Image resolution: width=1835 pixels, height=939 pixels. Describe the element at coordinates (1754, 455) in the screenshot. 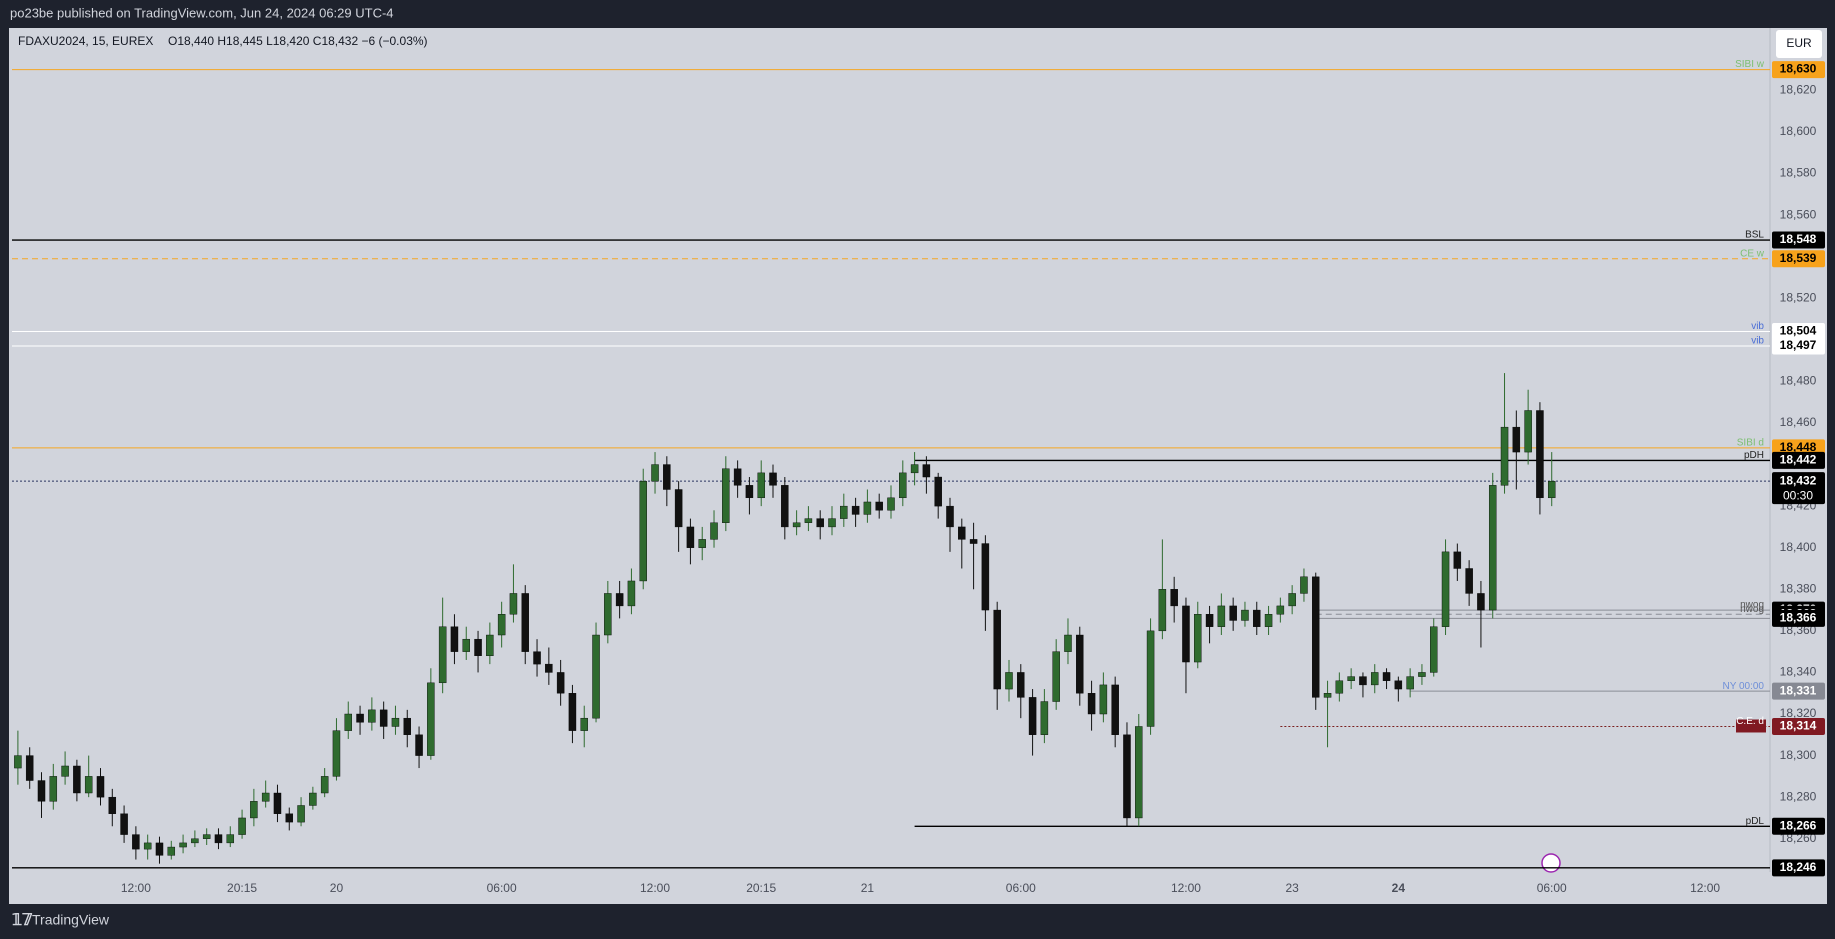

I see `level-tag: pDH` at that location.